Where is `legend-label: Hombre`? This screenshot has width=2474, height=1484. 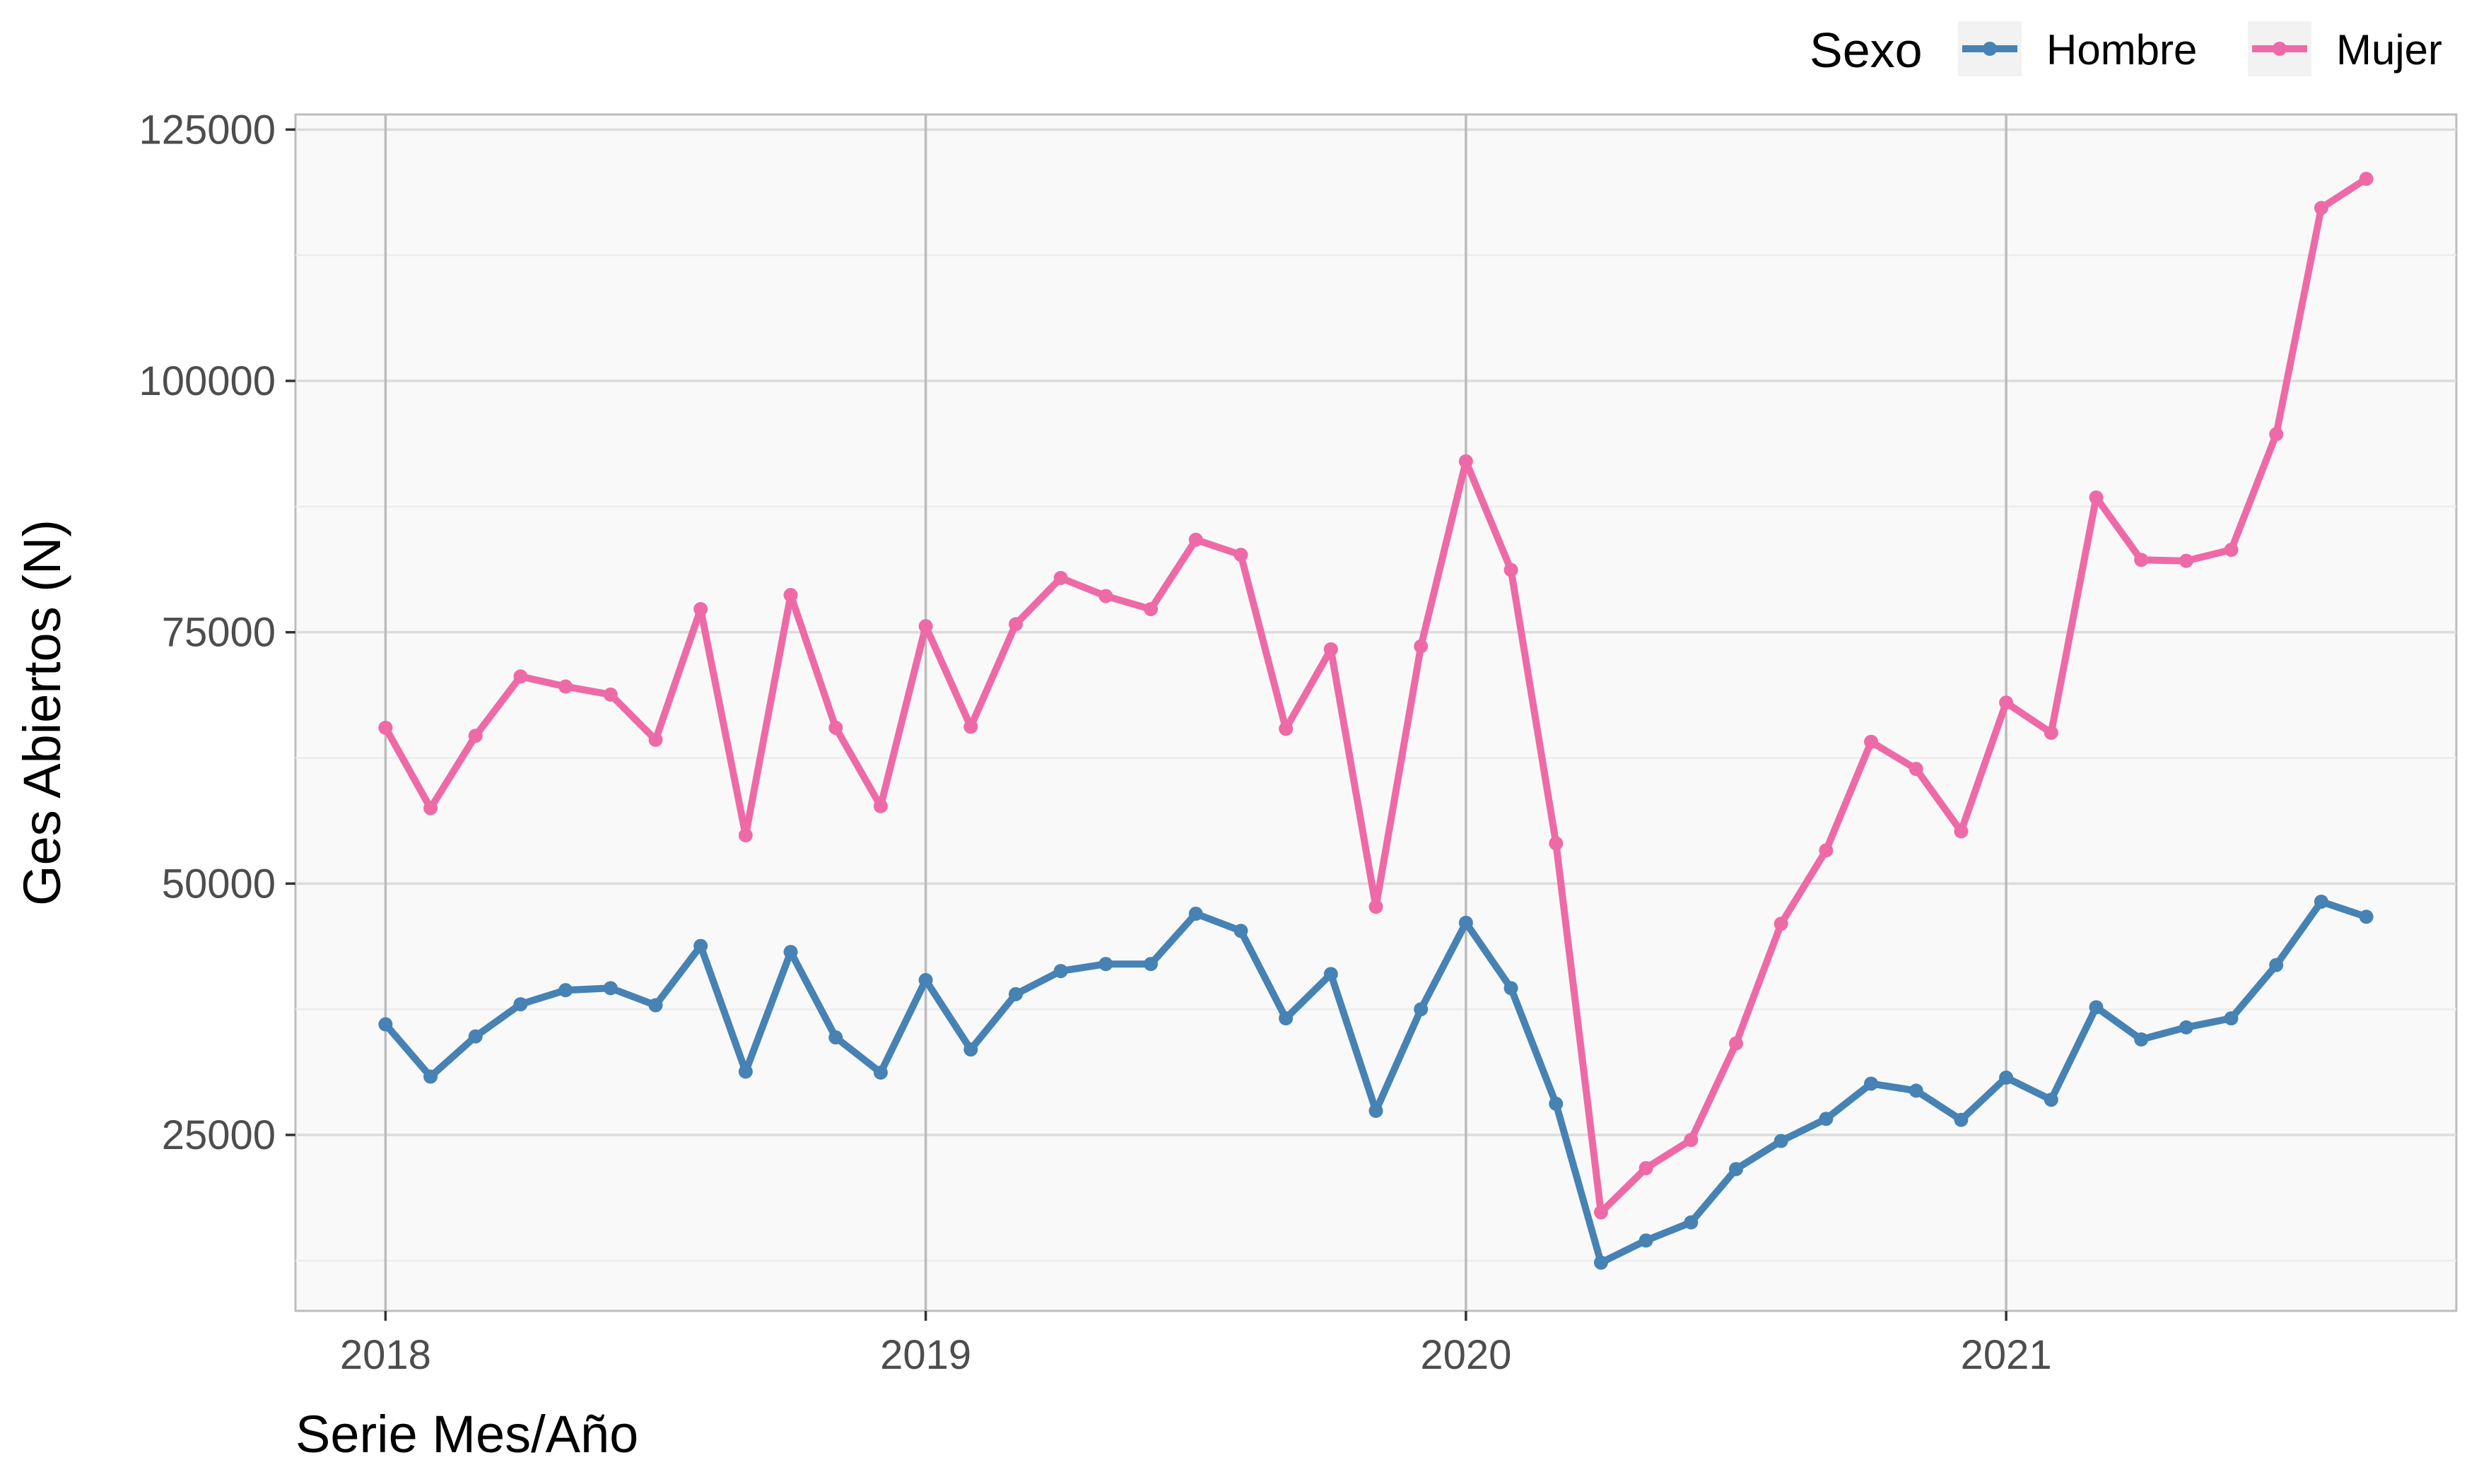
legend-label: Hombre is located at coordinates (2121, 49).